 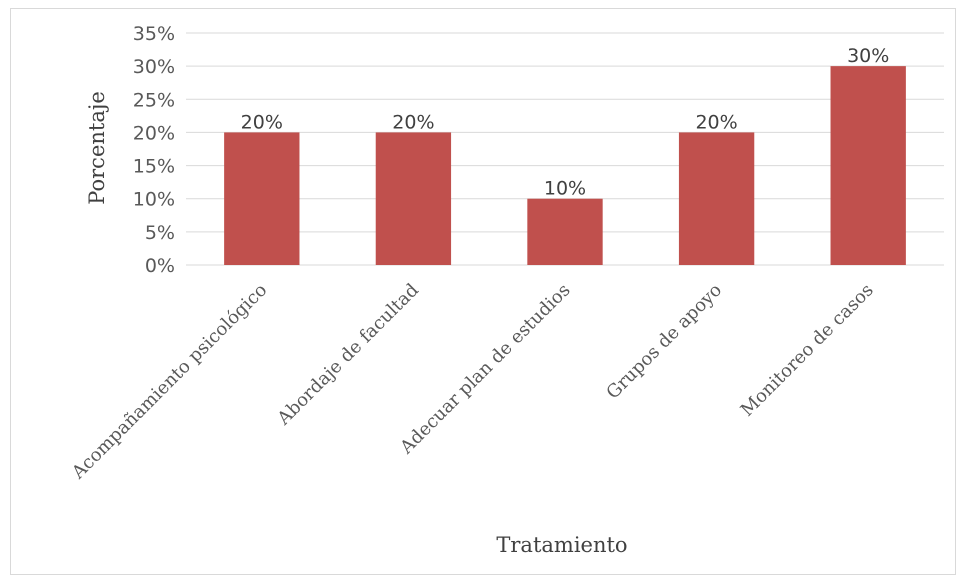 What do you see at coordinates (97, 148) in the screenshot?
I see `y-axis-title: Porcentaje` at bounding box center [97, 148].